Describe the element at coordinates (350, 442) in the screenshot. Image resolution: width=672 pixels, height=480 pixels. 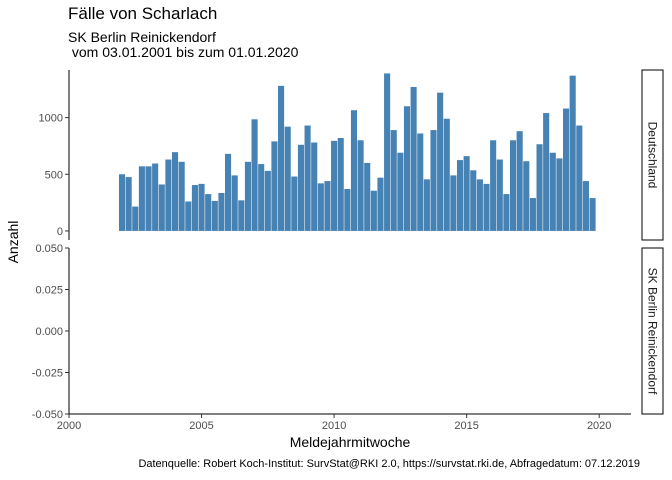
I see `x-axis-title: Meldejahrmitwoche` at that location.